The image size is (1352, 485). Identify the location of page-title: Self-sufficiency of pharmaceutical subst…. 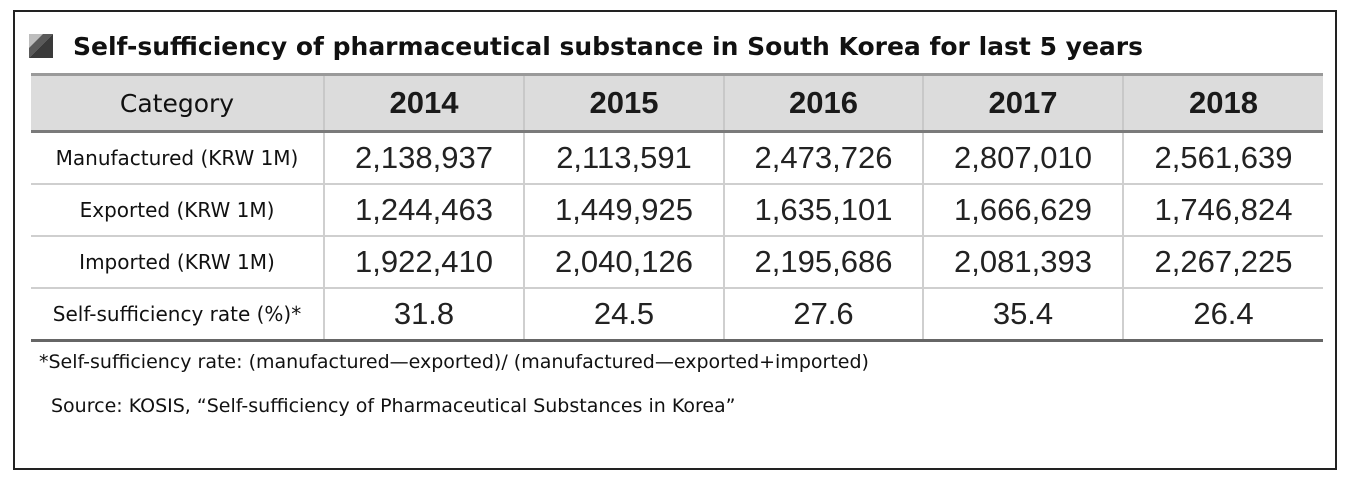
(608, 46).